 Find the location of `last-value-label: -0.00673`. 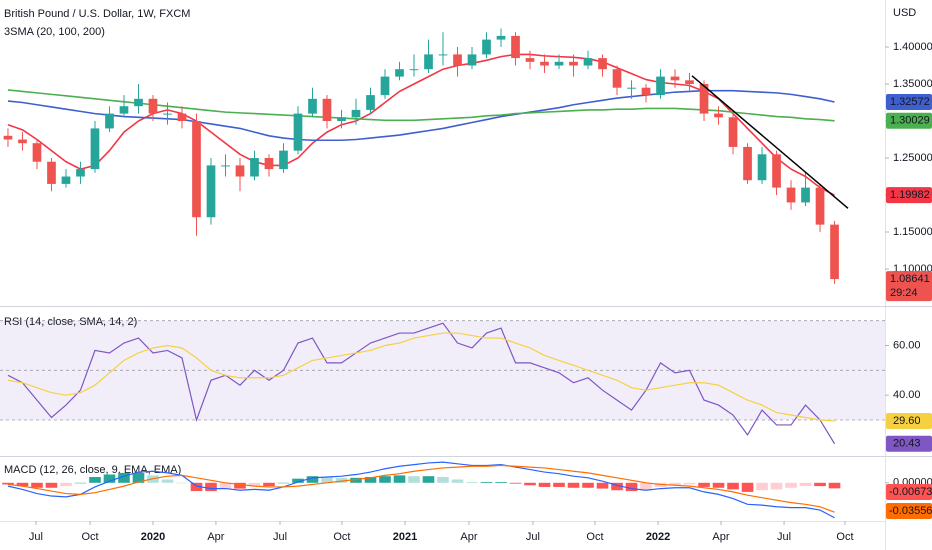

last-value-label: -0.00673 is located at coordinates (910, 492).